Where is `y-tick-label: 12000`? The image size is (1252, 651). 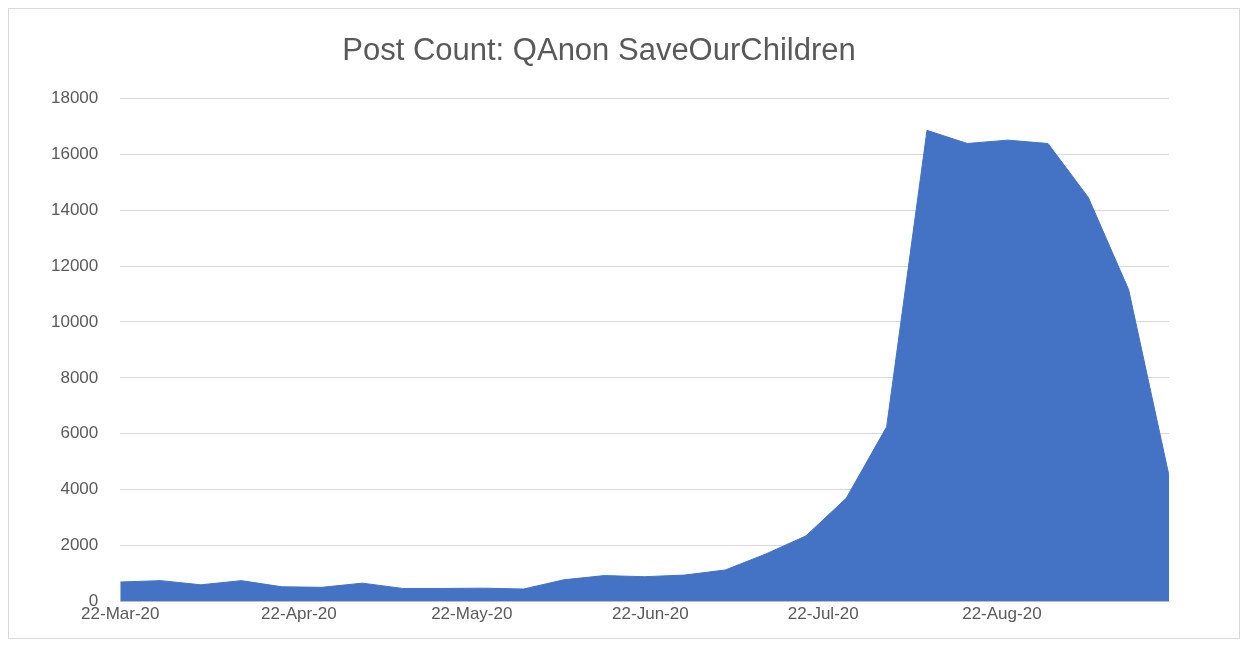 y-tick-label: 12000 is located at coordinates (74, 265).